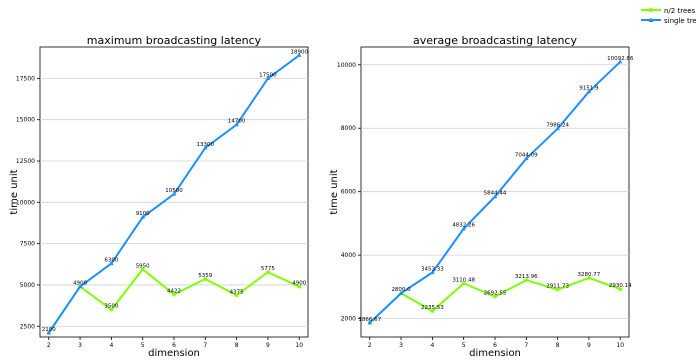 This screenshot has height=360, width=696. What do you see at coordinates (25, 78) in the screenshot?
I see `y-tick-label: 17500` at bounding box center [25, 78].